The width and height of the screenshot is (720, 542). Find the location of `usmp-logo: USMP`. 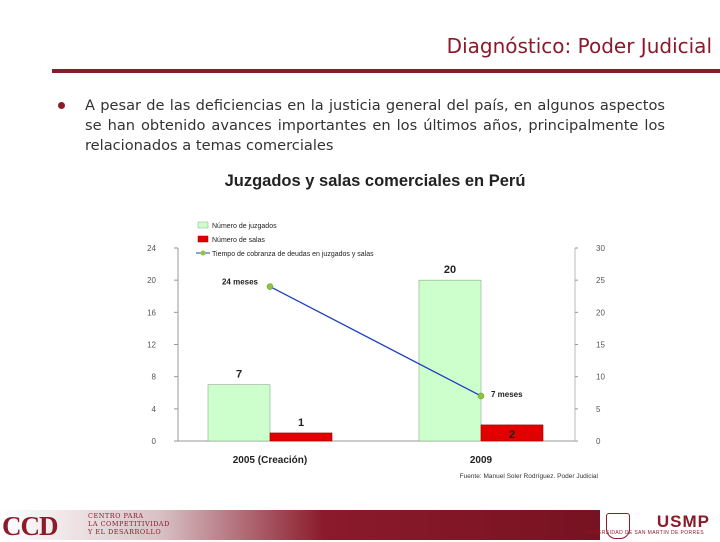

usmp-logo: USMP is located at coordinates (683, 521).